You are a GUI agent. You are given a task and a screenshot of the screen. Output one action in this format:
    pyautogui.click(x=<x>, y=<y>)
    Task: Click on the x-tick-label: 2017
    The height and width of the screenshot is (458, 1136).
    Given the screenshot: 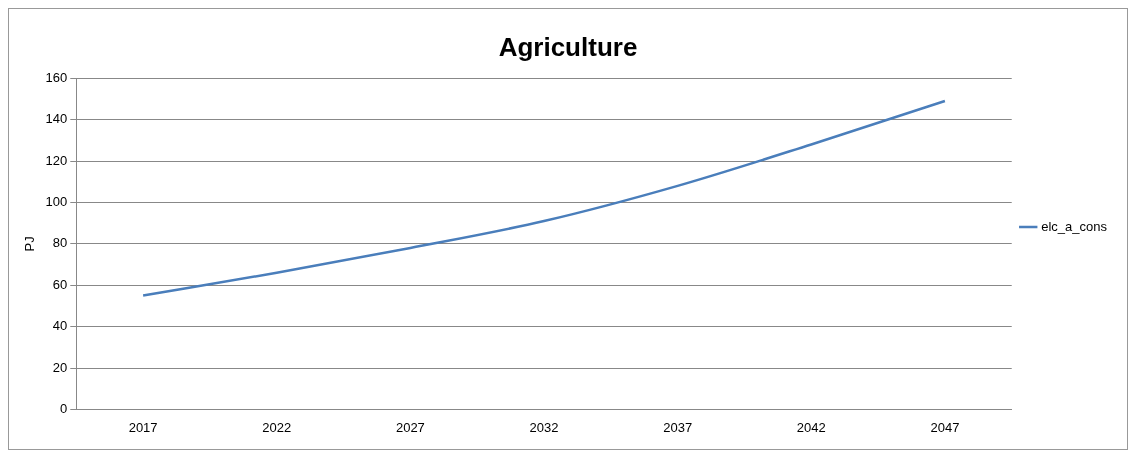 What is the action you would take?
    pyautogui.click(x=143, y=427)
    